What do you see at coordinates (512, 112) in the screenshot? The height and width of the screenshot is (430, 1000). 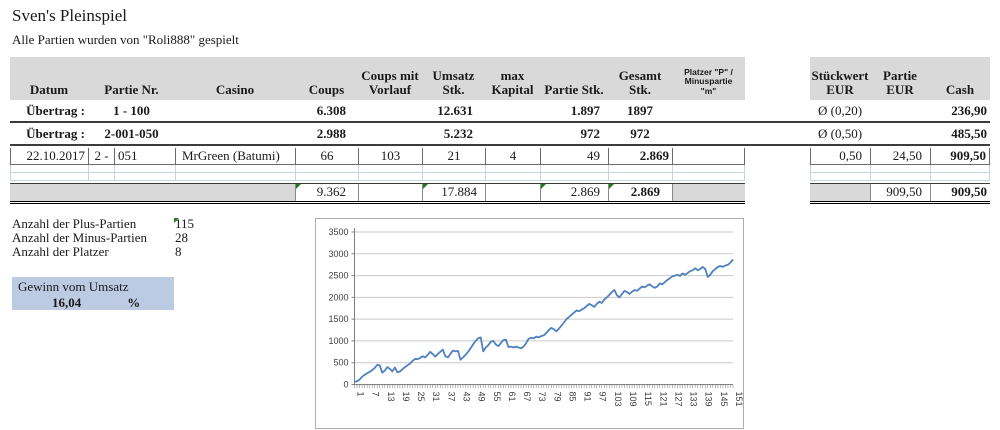 I see `cell-uebertrag1-kapital` at bounding box center [512, 112].